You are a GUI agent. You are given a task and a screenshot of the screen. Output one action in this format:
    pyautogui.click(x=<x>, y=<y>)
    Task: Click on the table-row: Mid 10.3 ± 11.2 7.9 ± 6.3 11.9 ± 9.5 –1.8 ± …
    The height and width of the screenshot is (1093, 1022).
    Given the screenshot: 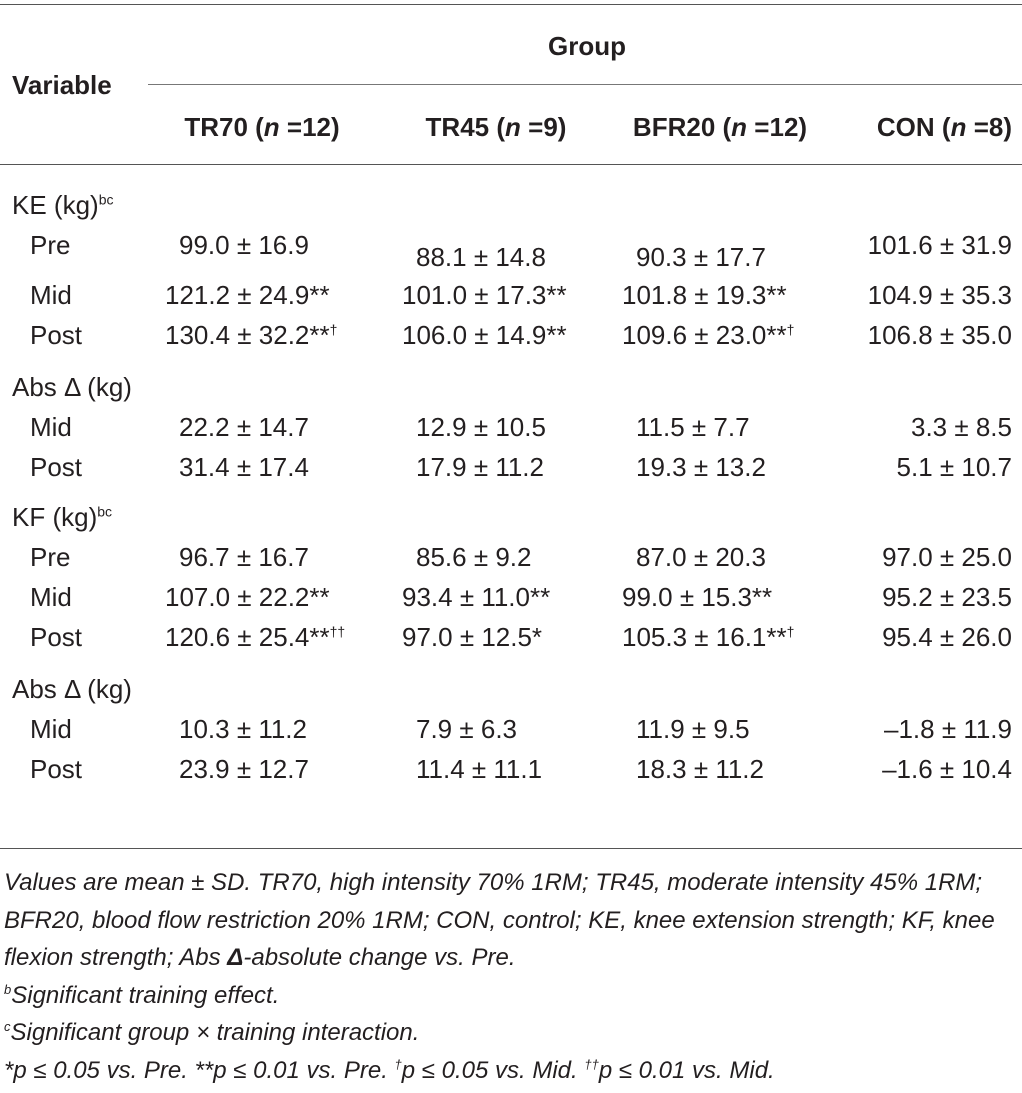 What is the action you would take?
    pyautogui.click(x=511, y=731)
    